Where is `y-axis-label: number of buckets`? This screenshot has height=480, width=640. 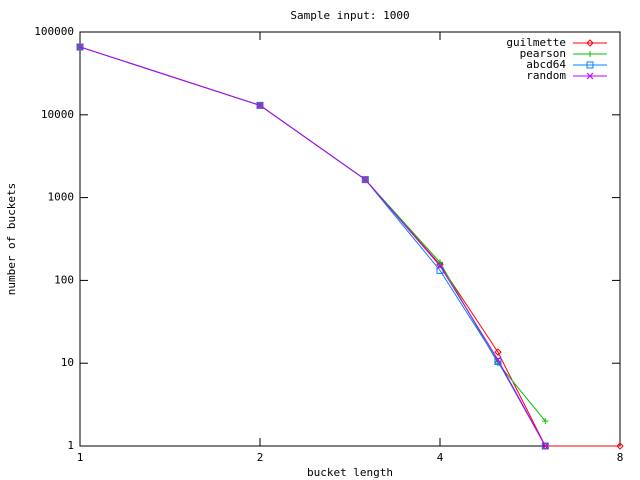 y-axis-label: number of buckets is located at coordinates (11, 239).